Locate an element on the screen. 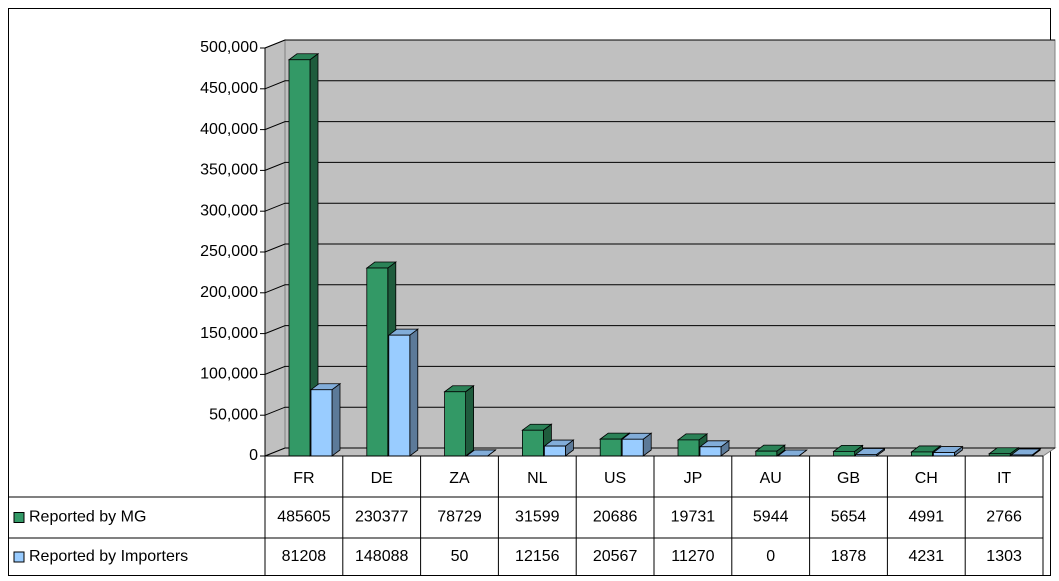 The width and height of the screenshot is (1059, 581). table-value: 81208 is located at coordinates (304, 556).